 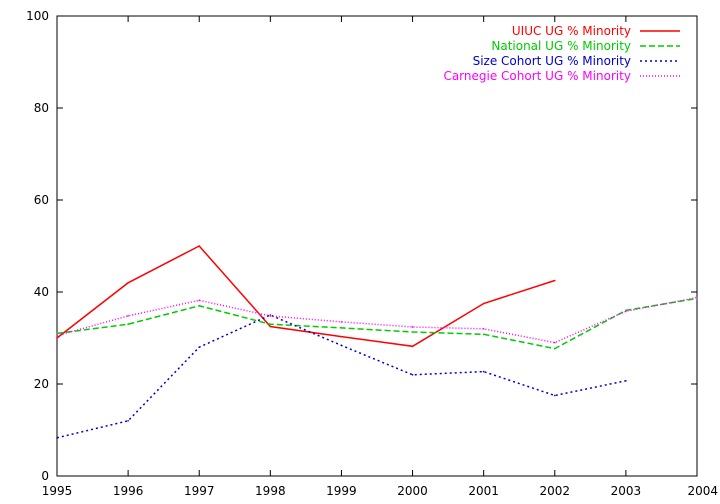 I want to click on x-tick-label: 1995, so click(x=57, y=491).